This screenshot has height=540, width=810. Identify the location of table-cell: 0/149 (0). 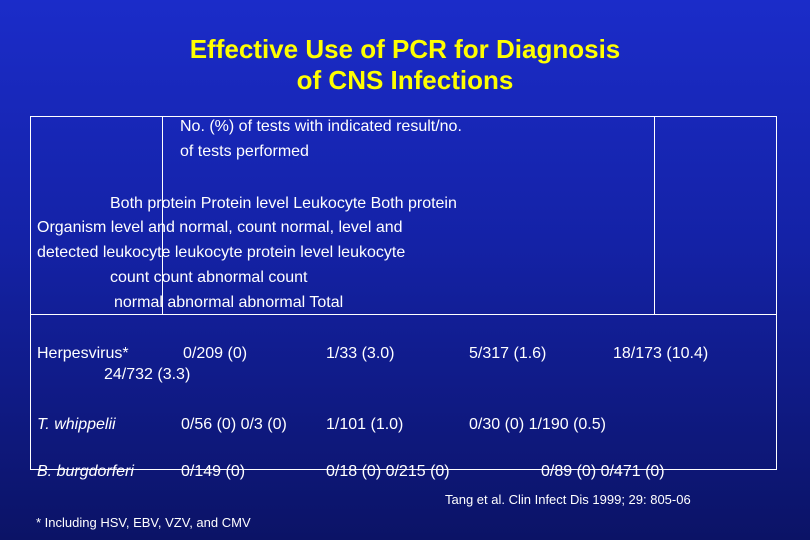
(213, 471).